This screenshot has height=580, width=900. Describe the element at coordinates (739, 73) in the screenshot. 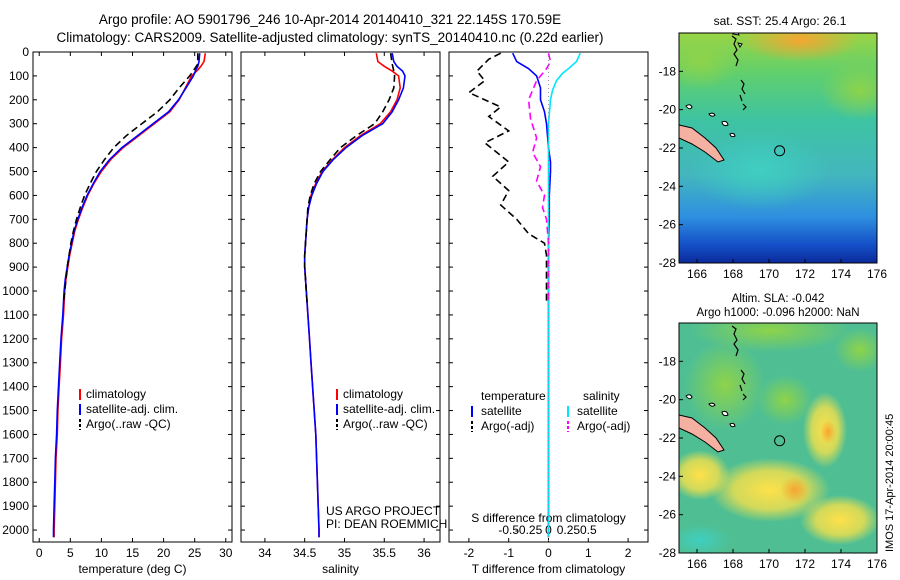

I see `vanuatu-islands` at that location.